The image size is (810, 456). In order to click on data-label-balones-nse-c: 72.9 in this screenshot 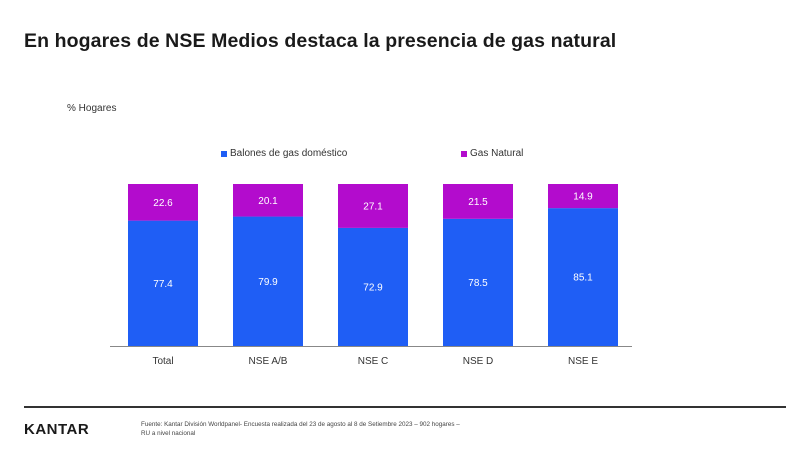, I will do `click(373, 287)`.